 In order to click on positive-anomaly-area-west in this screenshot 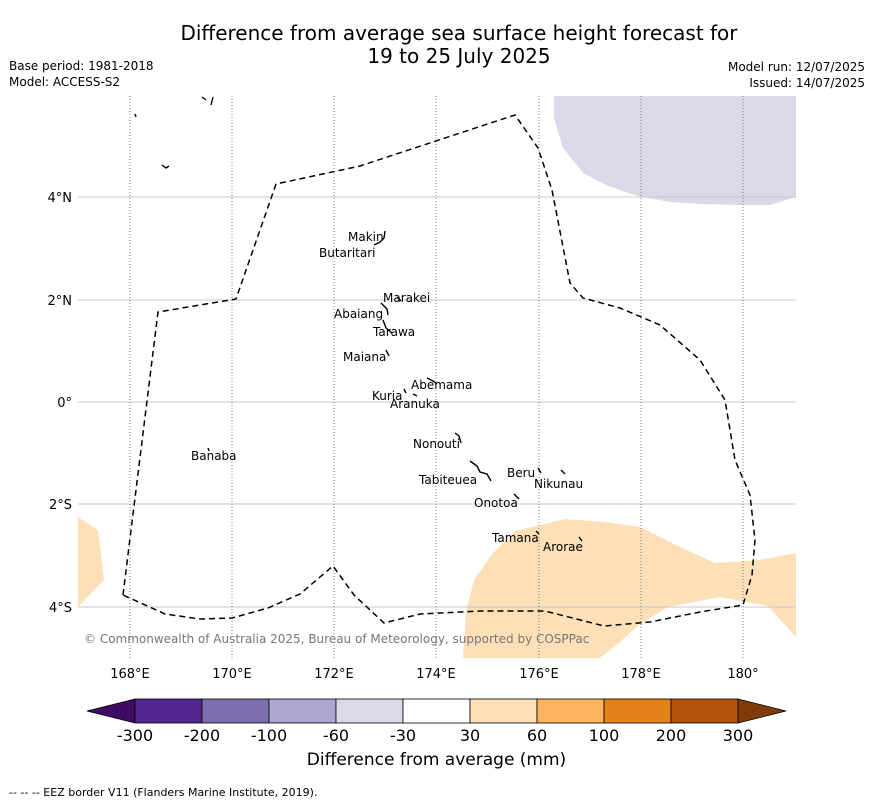, I will do `click(91, 562)`.